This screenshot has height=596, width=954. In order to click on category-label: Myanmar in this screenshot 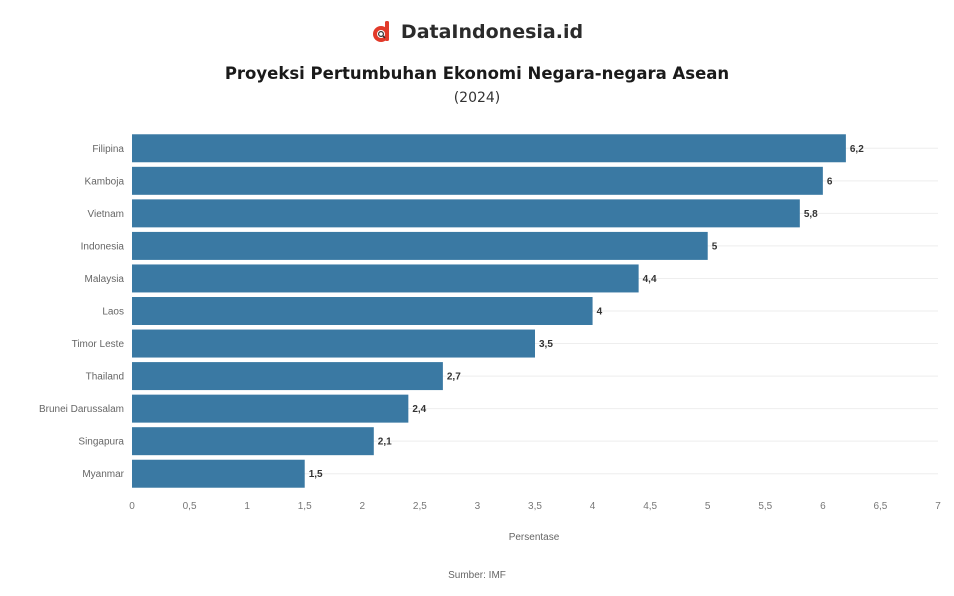, I will do `click(103, 474)`.